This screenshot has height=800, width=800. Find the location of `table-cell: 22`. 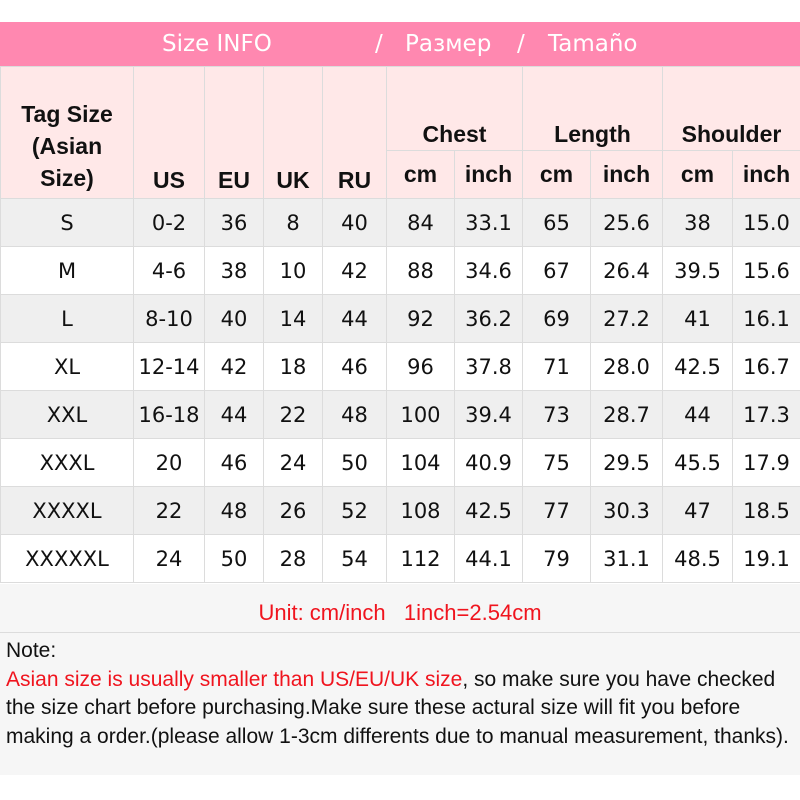

table-cell: 22 is located at coordinates (293, 414).